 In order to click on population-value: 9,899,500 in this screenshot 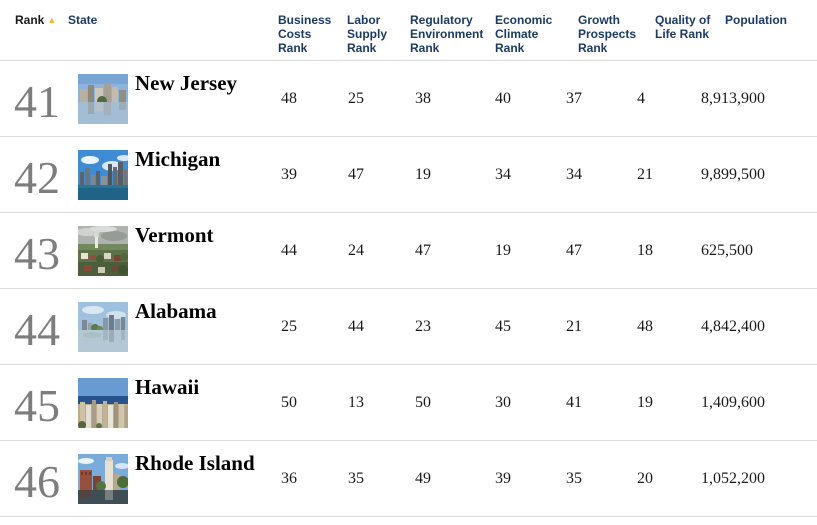, I will do `click(733, 174)`.